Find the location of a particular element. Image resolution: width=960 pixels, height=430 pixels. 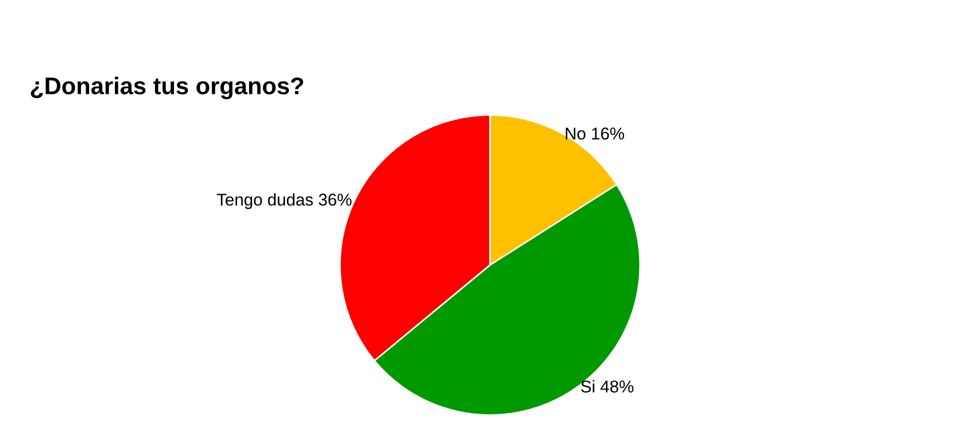

slice-label: Si is located at coordinates (587, 386).